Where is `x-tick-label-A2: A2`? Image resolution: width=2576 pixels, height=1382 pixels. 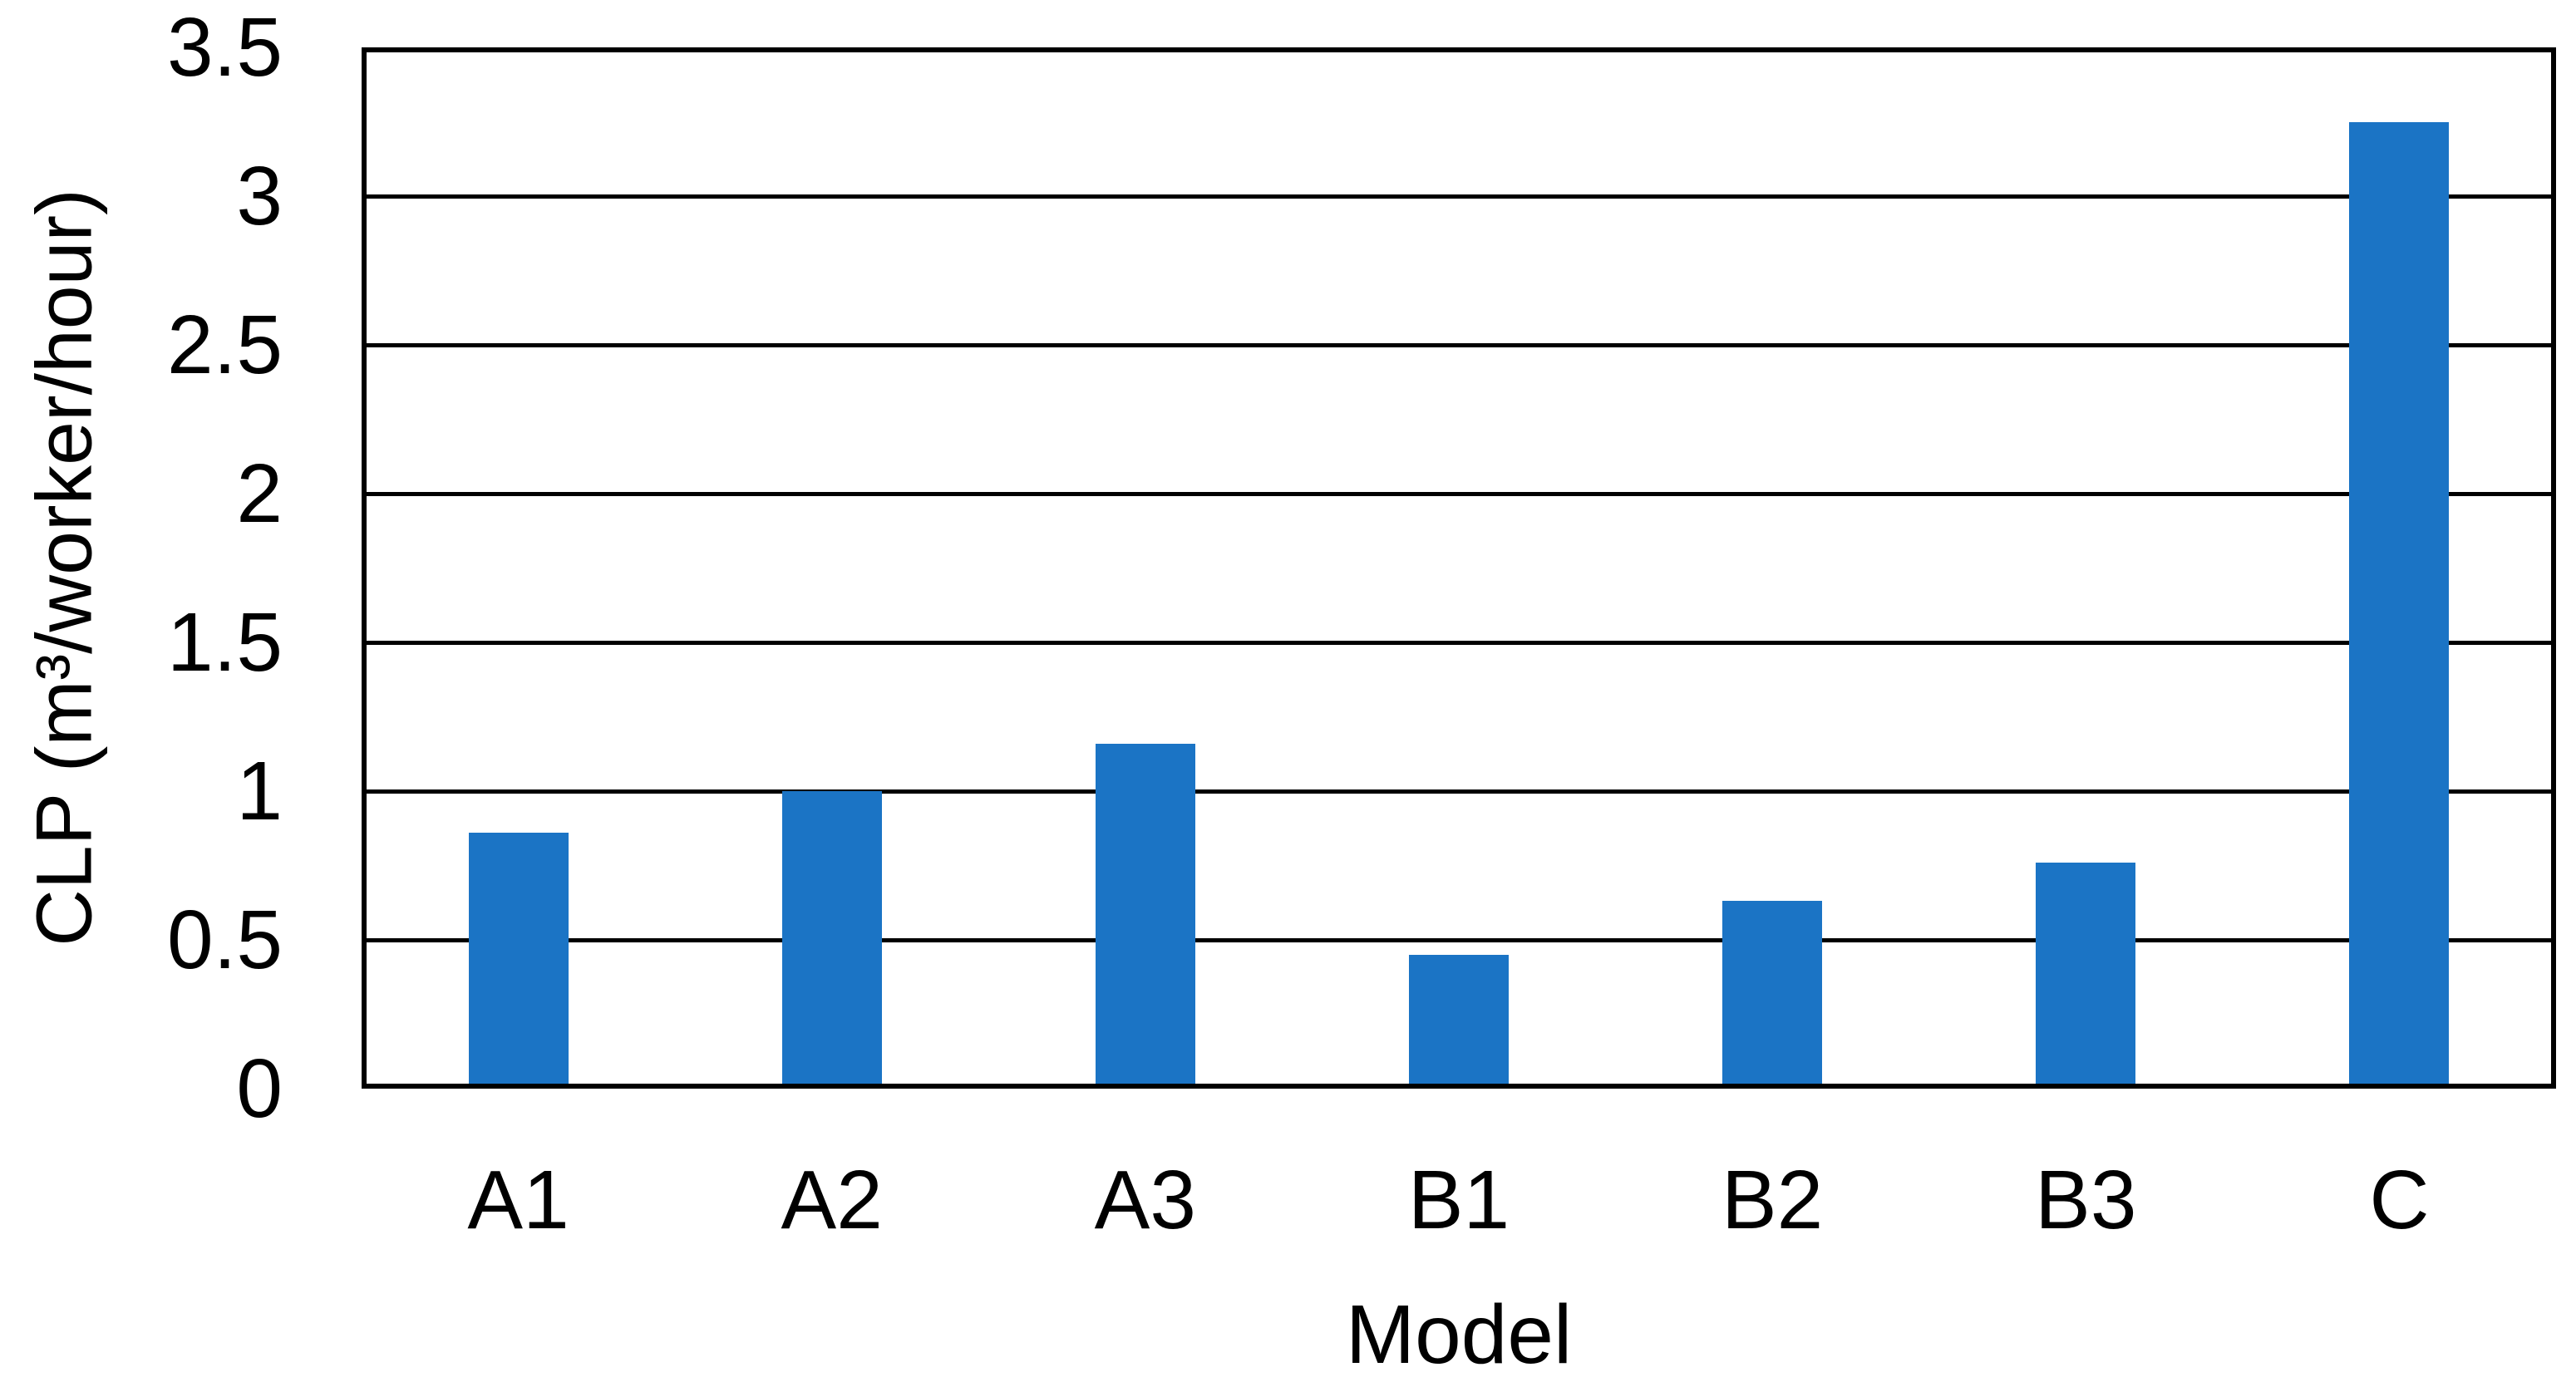
x-tick-label-A2: A2 is located at coordinates (832, 1200).